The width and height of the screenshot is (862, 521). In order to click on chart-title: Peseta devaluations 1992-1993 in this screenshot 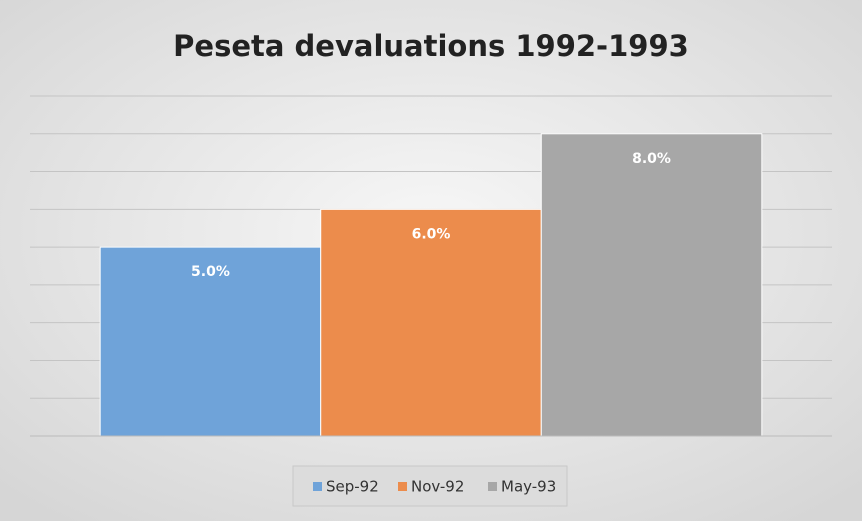, I will do `click(431, 46)`.